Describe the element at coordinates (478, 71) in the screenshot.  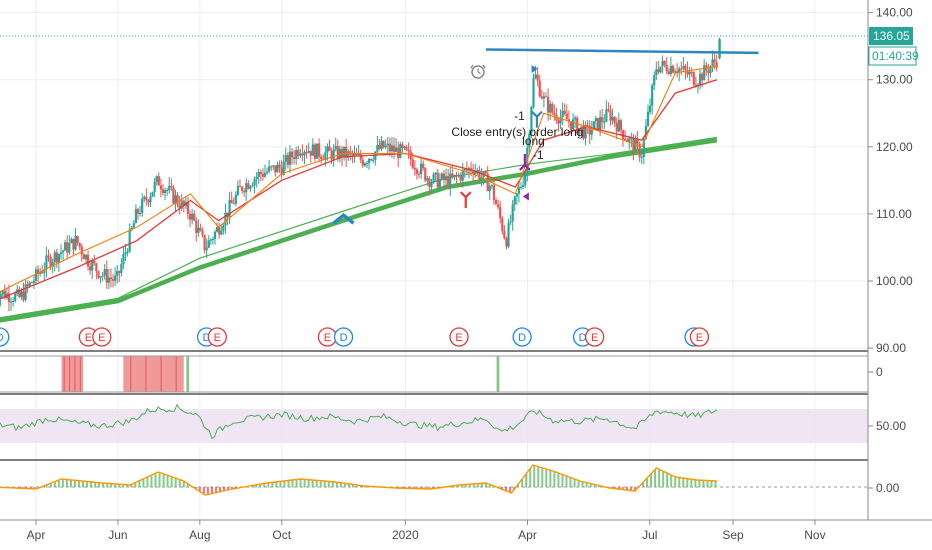
I see `alarm-clock-icon` at that location.